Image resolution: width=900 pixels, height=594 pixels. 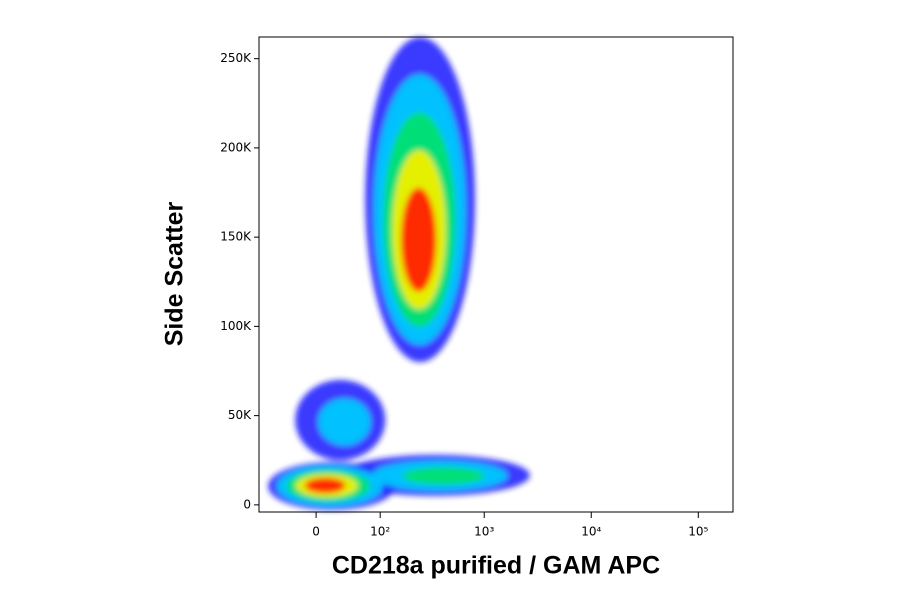 I want to click on x-tick-label: 10⁴, so click(x=591, y=532).